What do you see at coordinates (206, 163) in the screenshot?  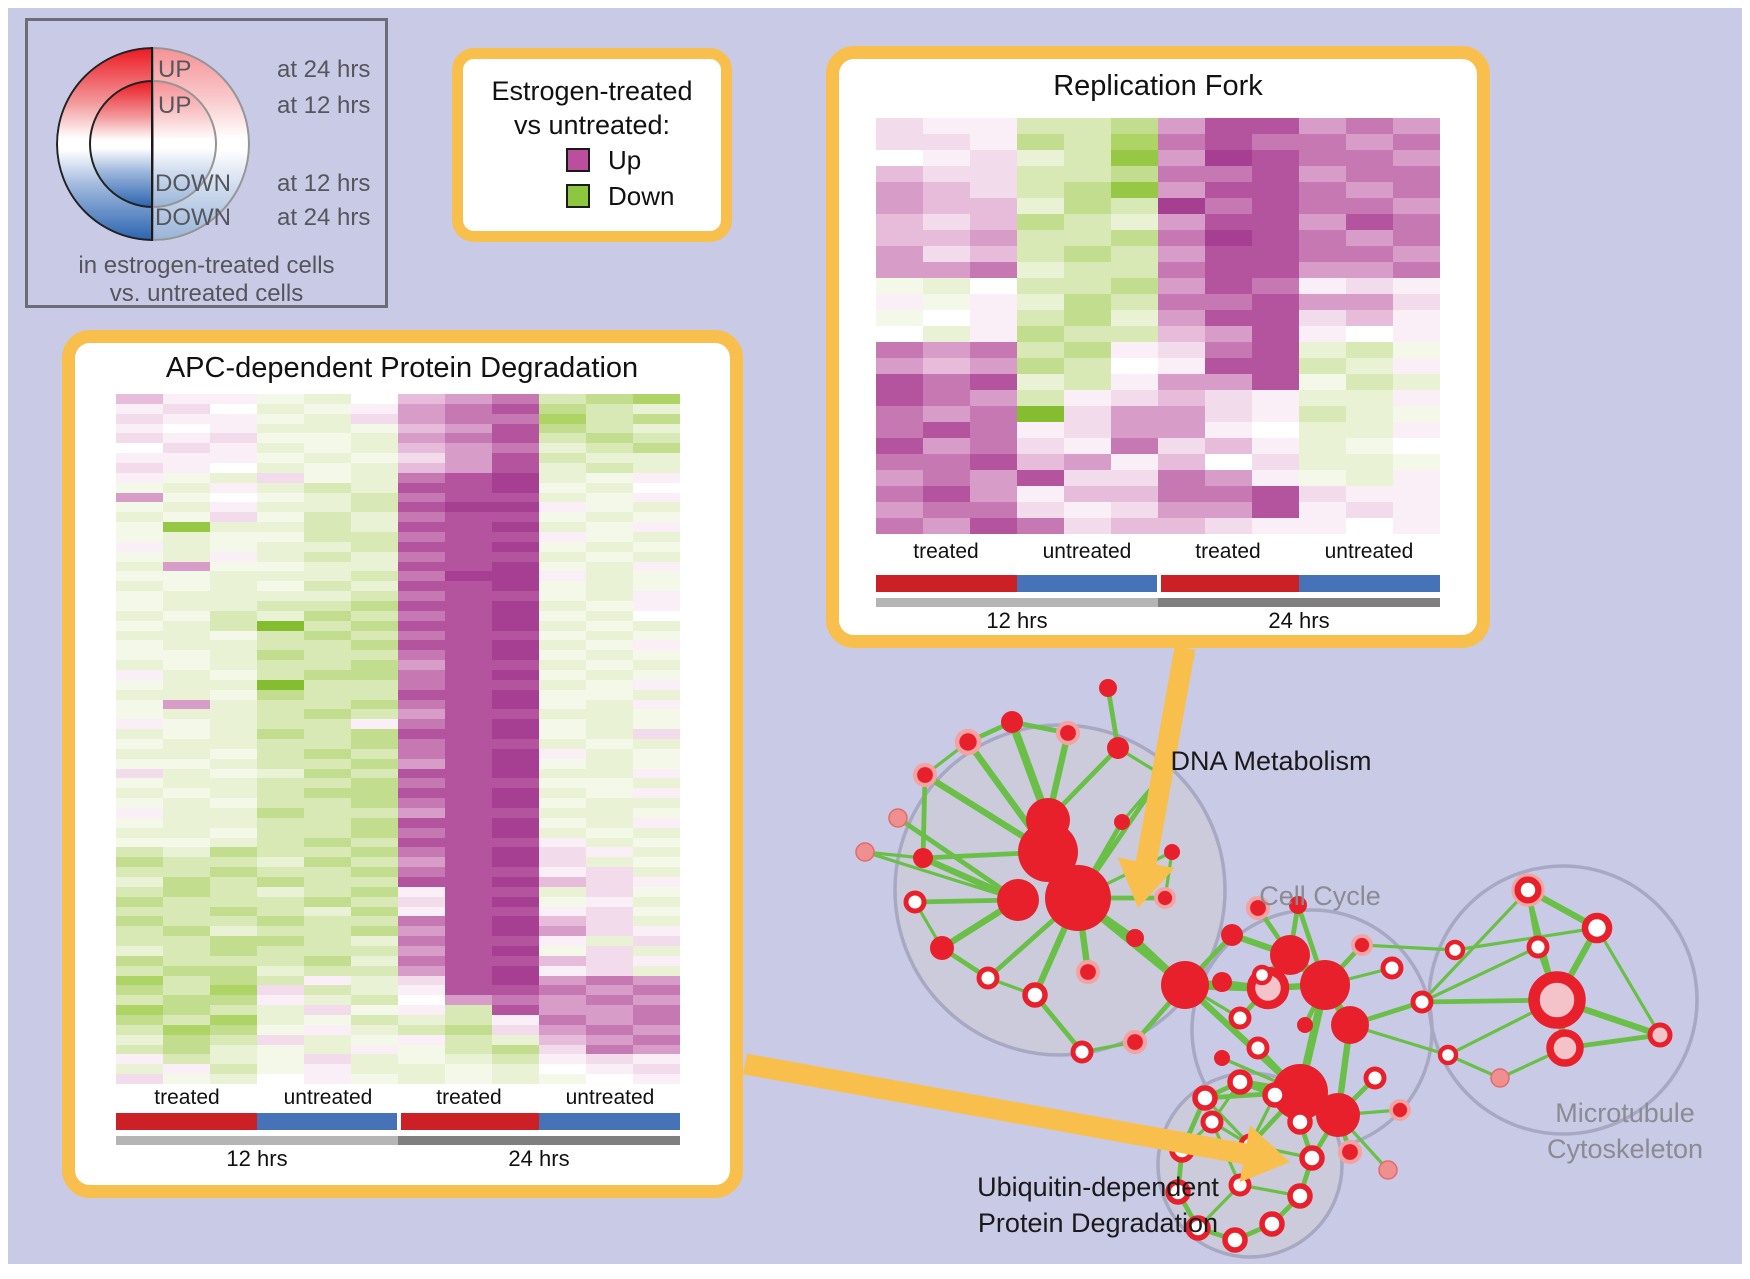 I see `updown-legend-box` at bounding box center [206, 163].